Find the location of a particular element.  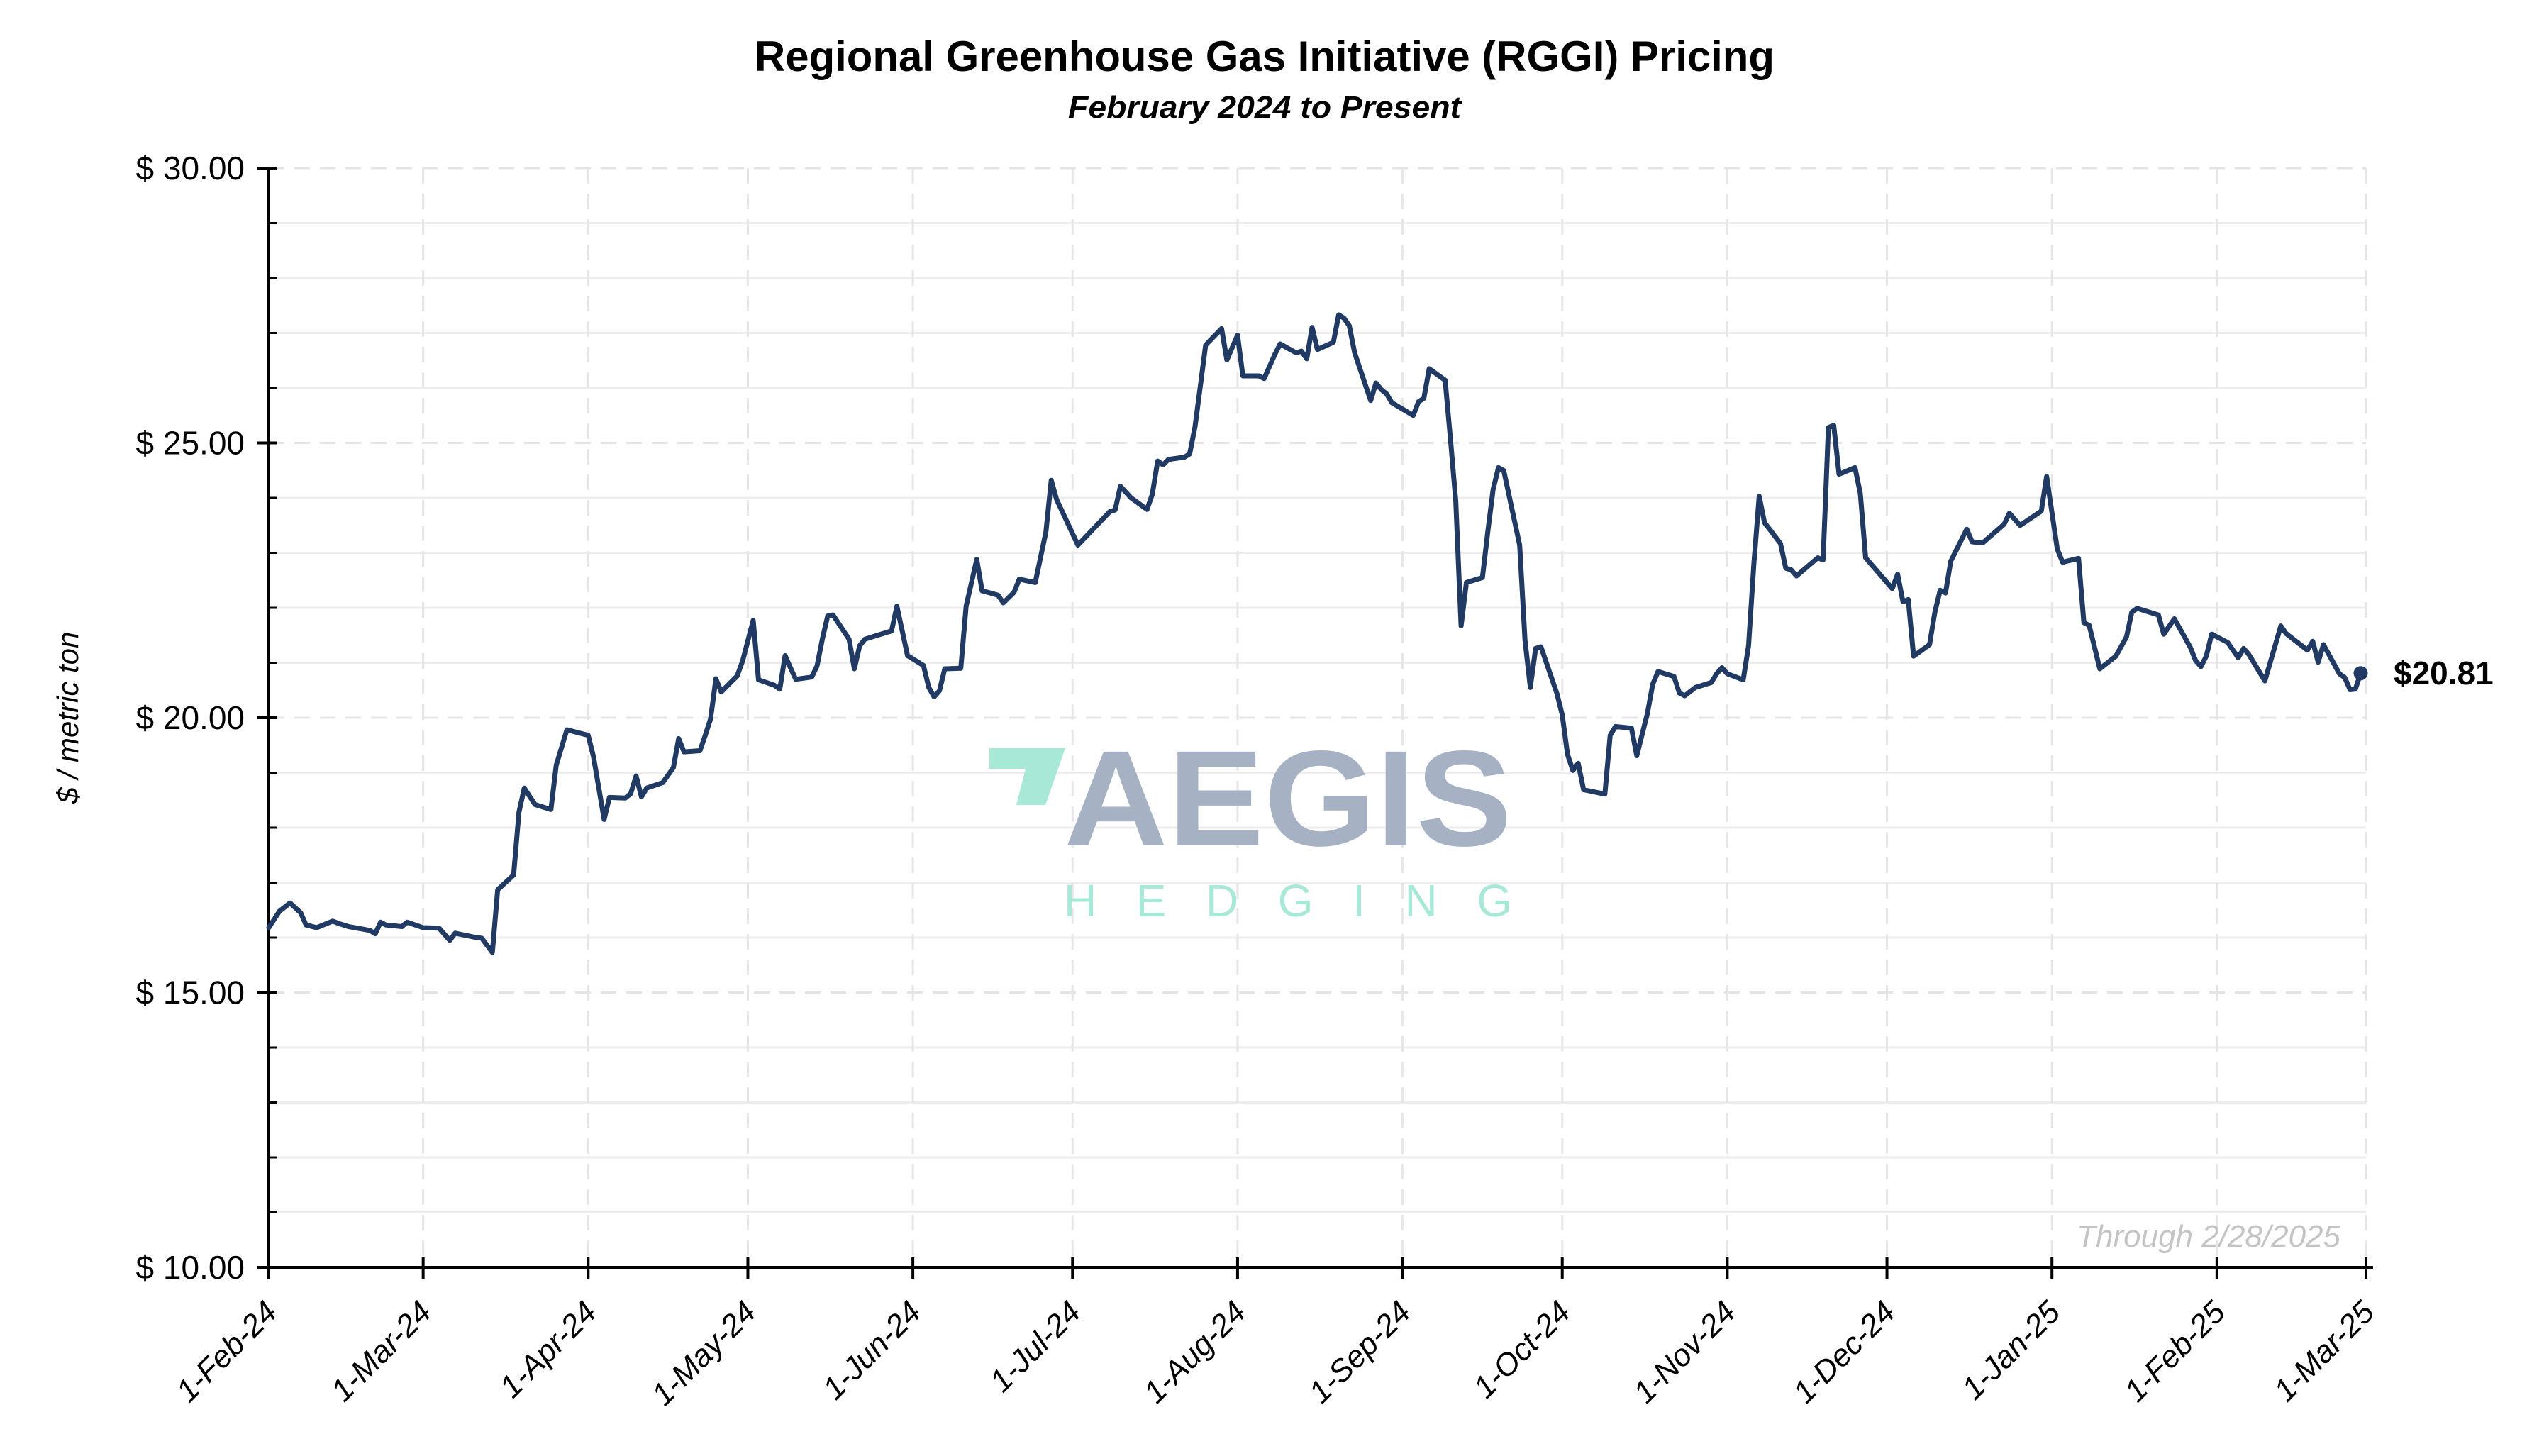

x-tick-label: 1-Nov-24 is located at coordinates (1685, 1352).